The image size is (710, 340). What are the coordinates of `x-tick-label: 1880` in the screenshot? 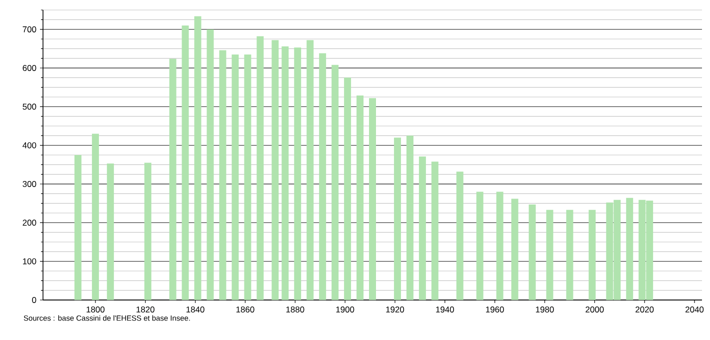 It's located at (295, 309).